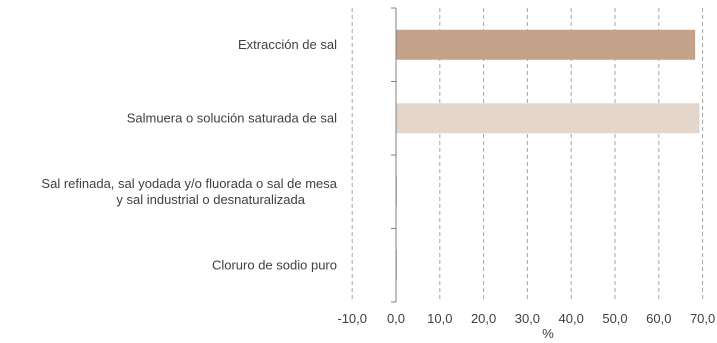 The width and height of the screenshot is (717, 343). I want to click on x-tick-label: -10,0, so click(352, 318).